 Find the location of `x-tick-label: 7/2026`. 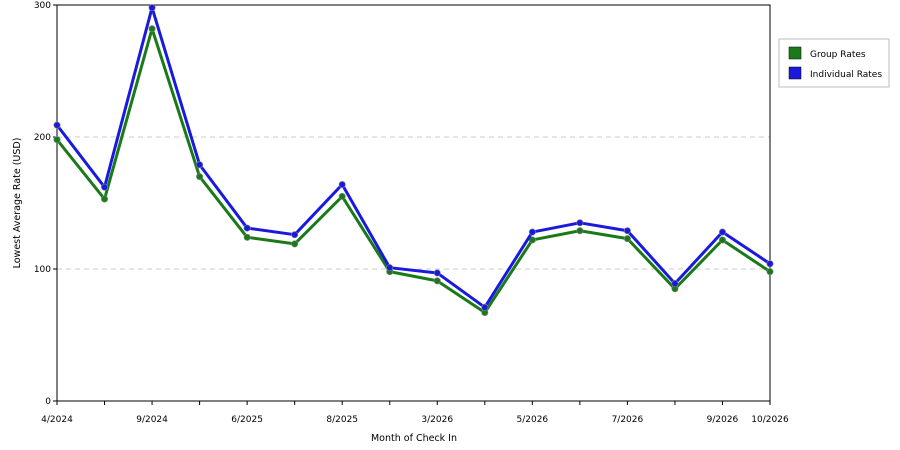

x-tick-label: 7/2026 is located at coordinates (628, 420).